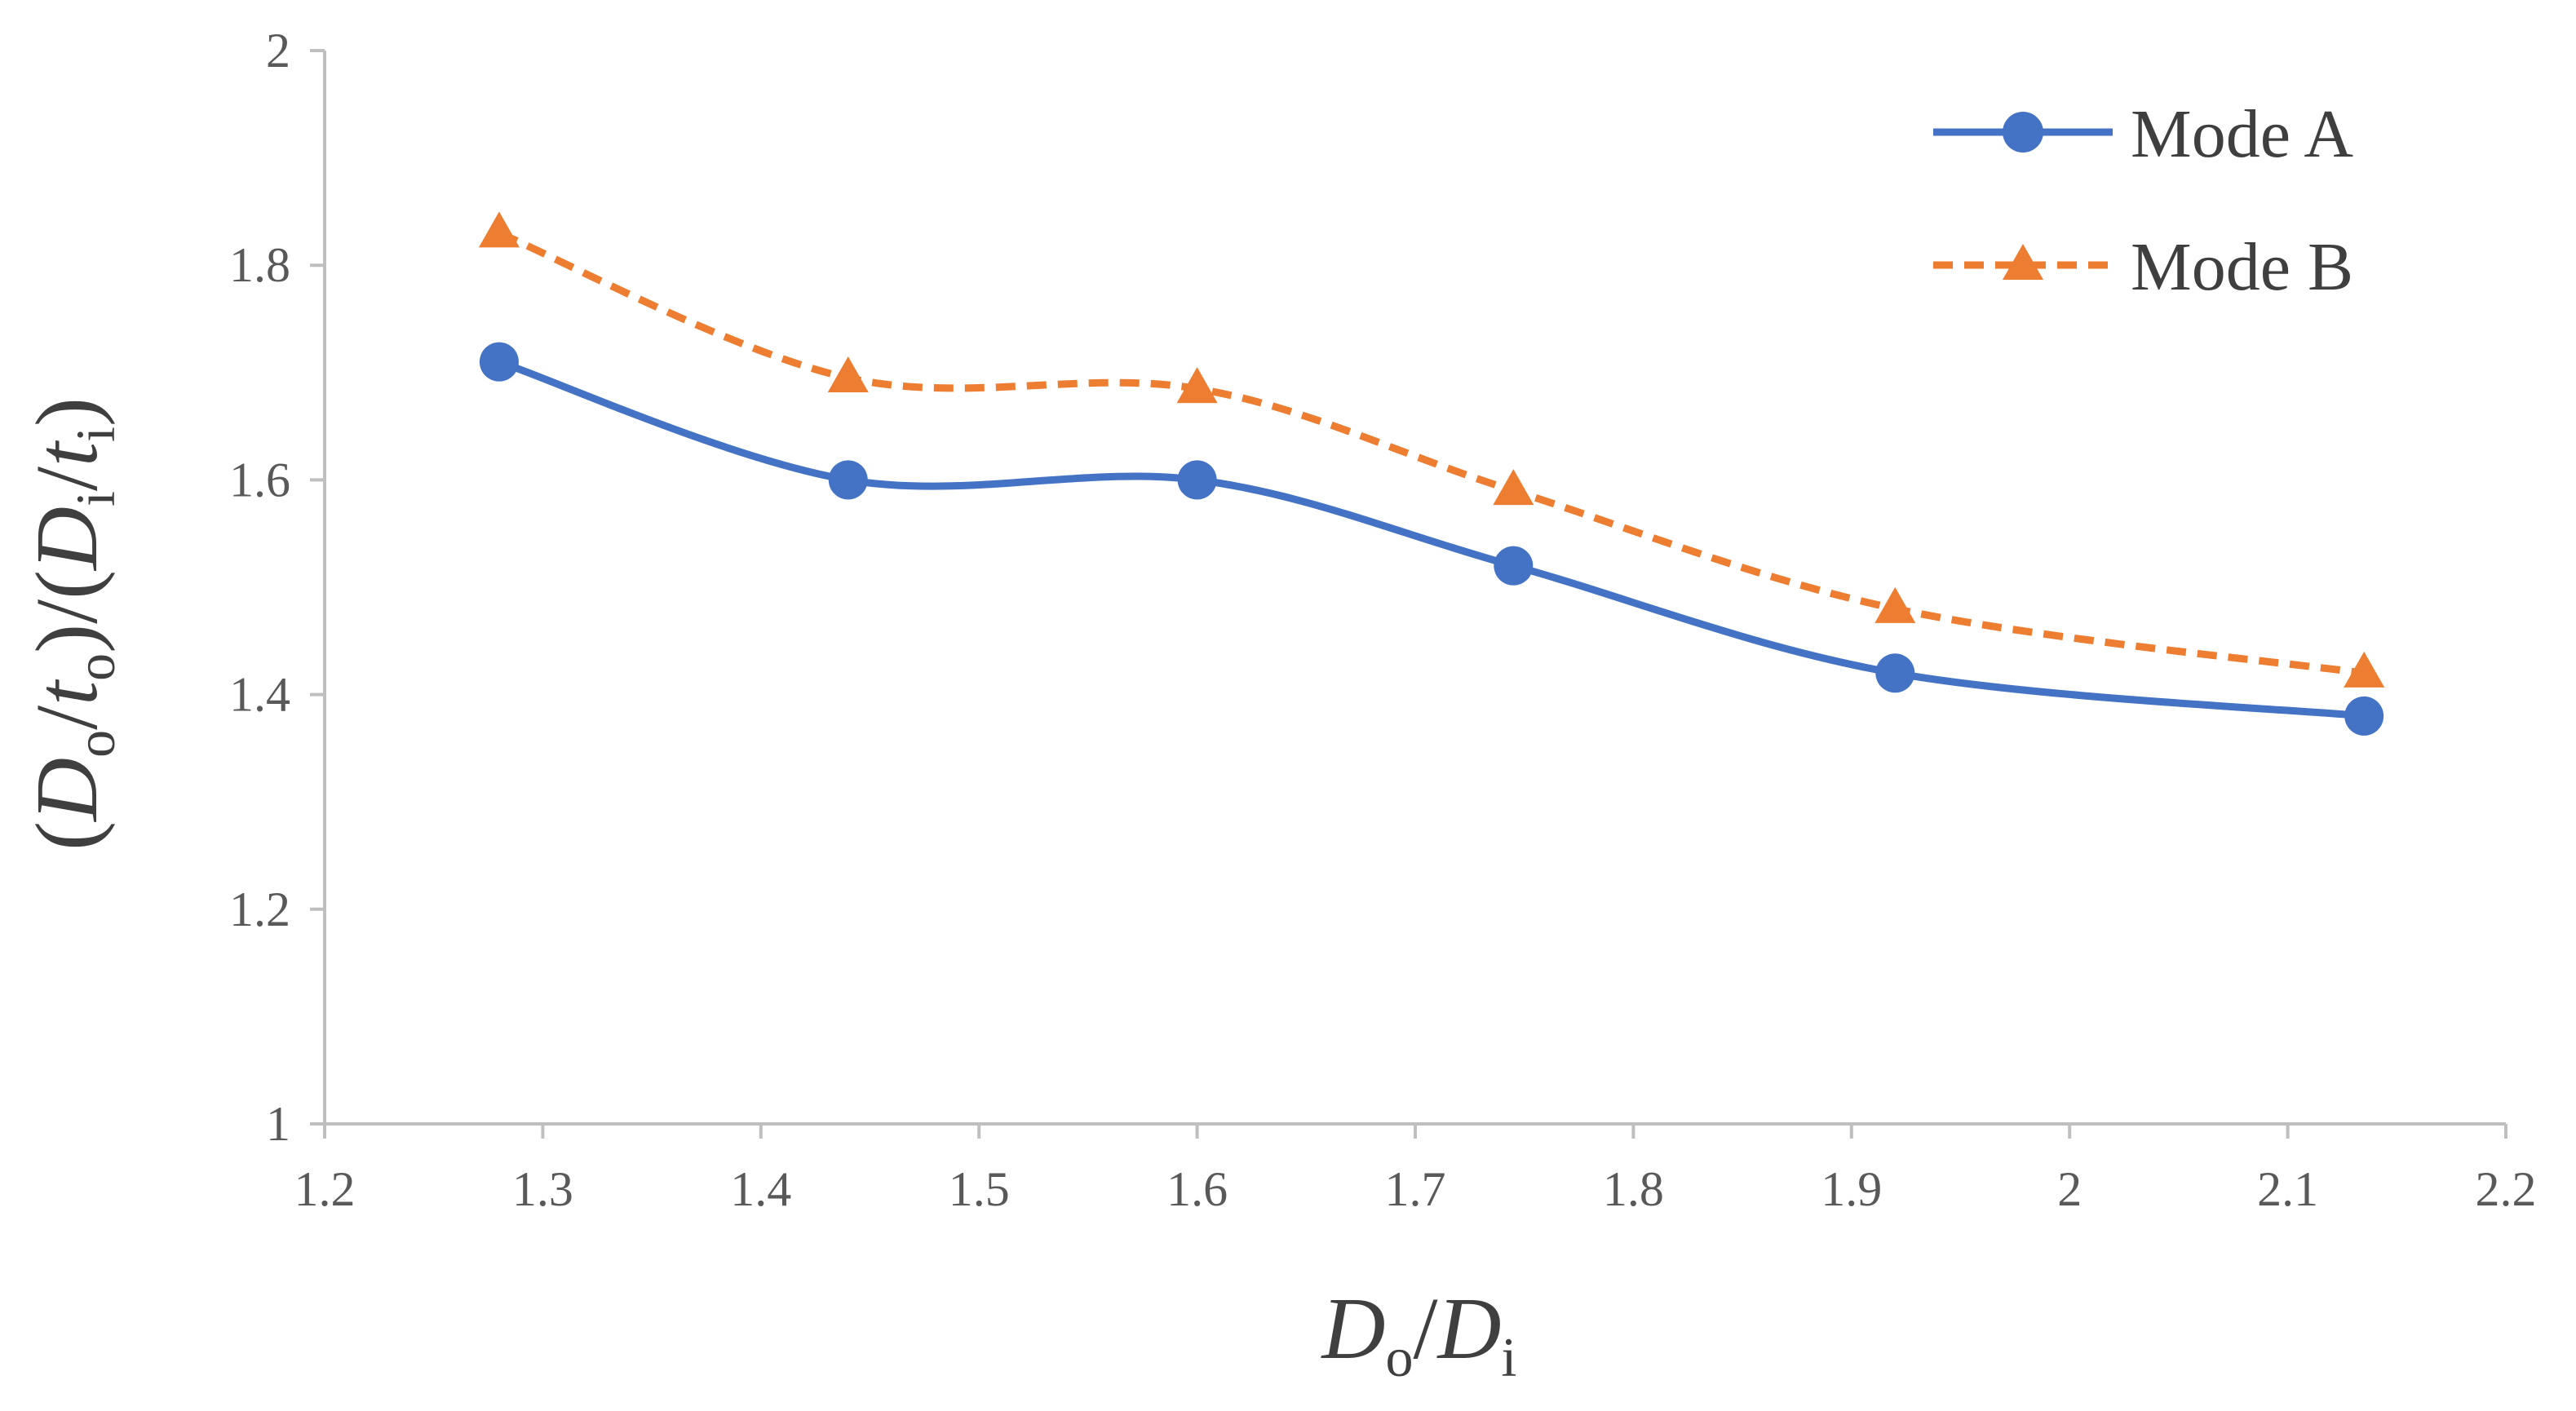  I want to click on x-tick-label: 1.7, so click(1415, 1189).